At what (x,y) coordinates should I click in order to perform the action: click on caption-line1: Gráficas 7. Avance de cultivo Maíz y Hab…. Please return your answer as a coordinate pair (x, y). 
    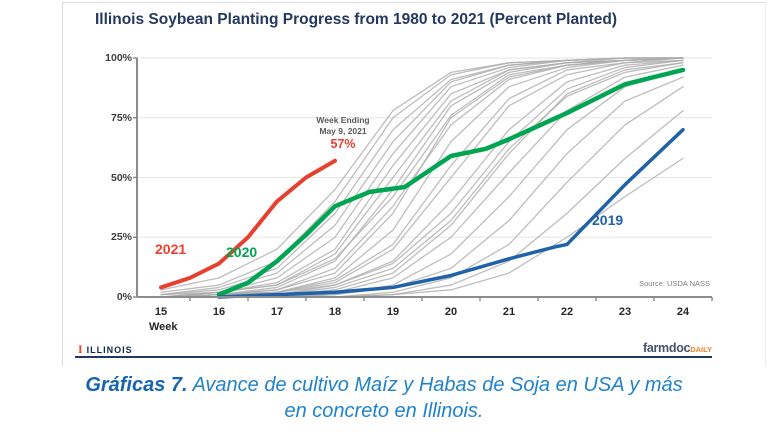
    Looking at the image, I should click on (384, 385).